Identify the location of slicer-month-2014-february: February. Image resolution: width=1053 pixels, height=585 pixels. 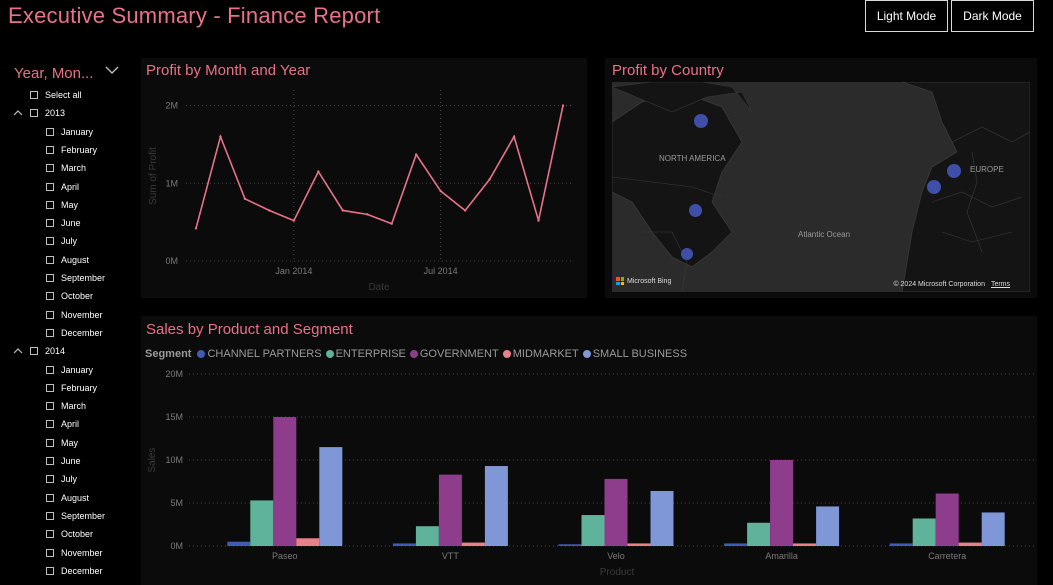
(71, 388).